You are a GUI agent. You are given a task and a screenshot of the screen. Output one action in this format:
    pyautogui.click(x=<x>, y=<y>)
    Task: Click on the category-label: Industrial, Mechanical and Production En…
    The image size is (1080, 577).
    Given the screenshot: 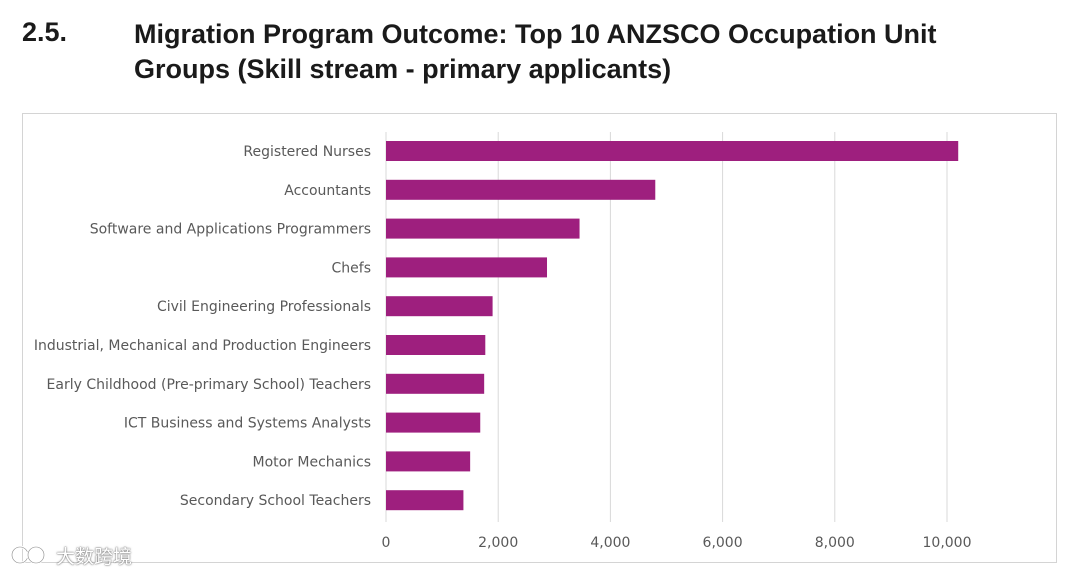 What is the action you would take?
    pyautogui.click(x=202, y=346)
    